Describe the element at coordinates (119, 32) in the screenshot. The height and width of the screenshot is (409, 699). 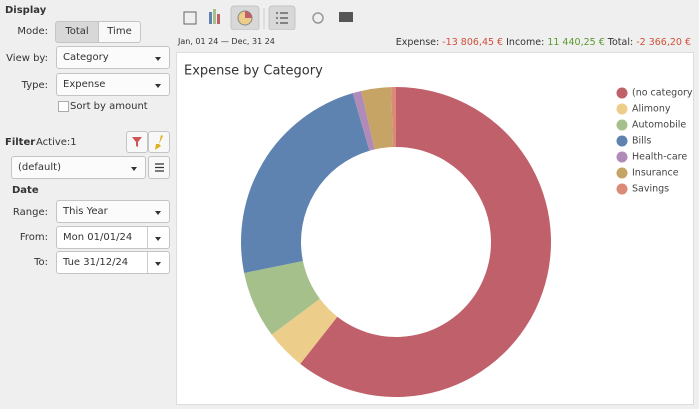
I see `mode-time: Time` at that location.